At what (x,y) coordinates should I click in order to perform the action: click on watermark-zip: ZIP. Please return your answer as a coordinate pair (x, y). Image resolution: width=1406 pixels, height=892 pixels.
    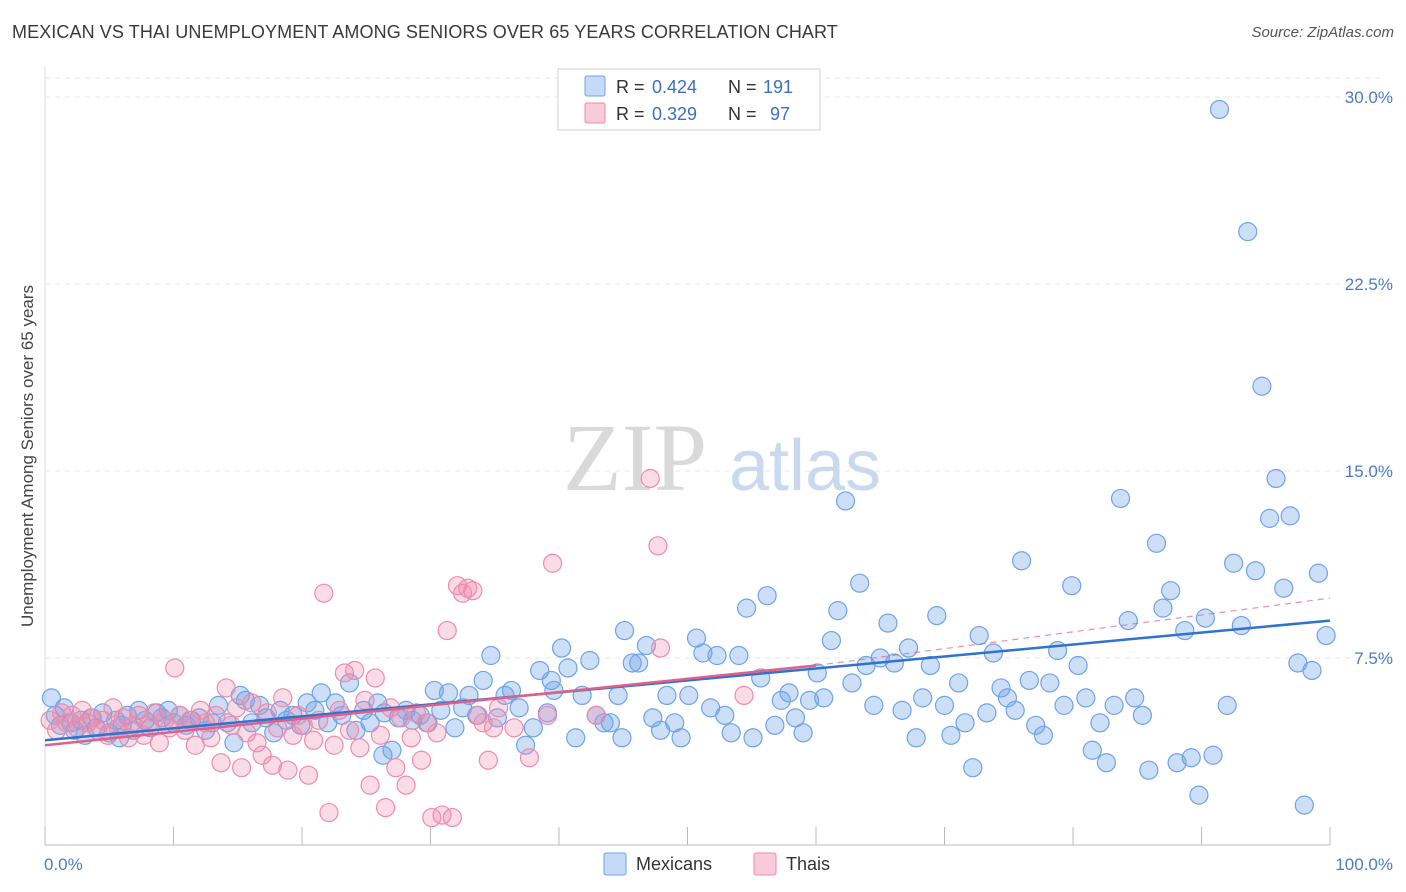
    Looking at the image, I should click on (635, 457).